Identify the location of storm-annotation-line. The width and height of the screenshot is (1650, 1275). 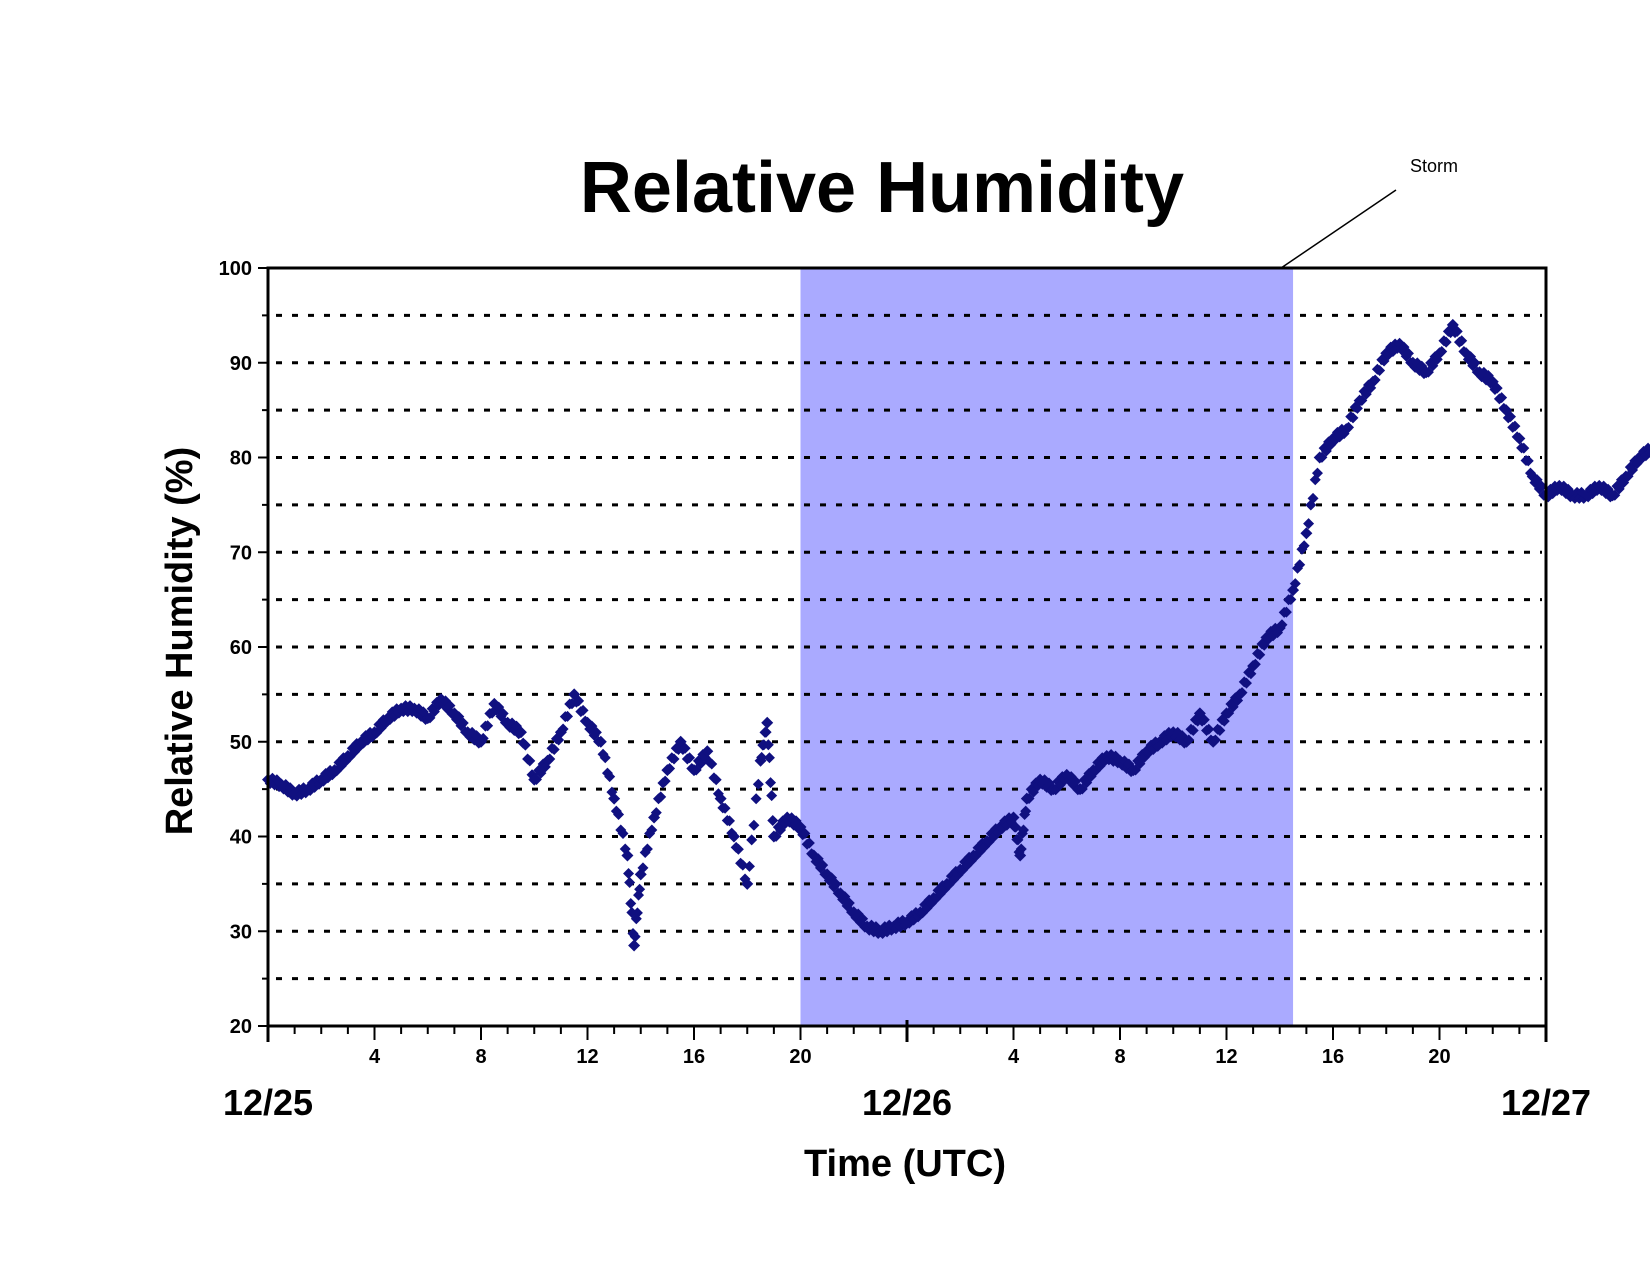
(1338, 229).